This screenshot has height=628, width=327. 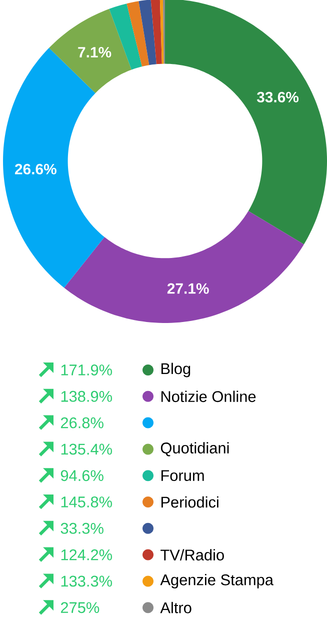 What do you see at coordinates (176, 608) in the screenshot?
I see `legend-label: Altro` at bounding box center [176, 608].